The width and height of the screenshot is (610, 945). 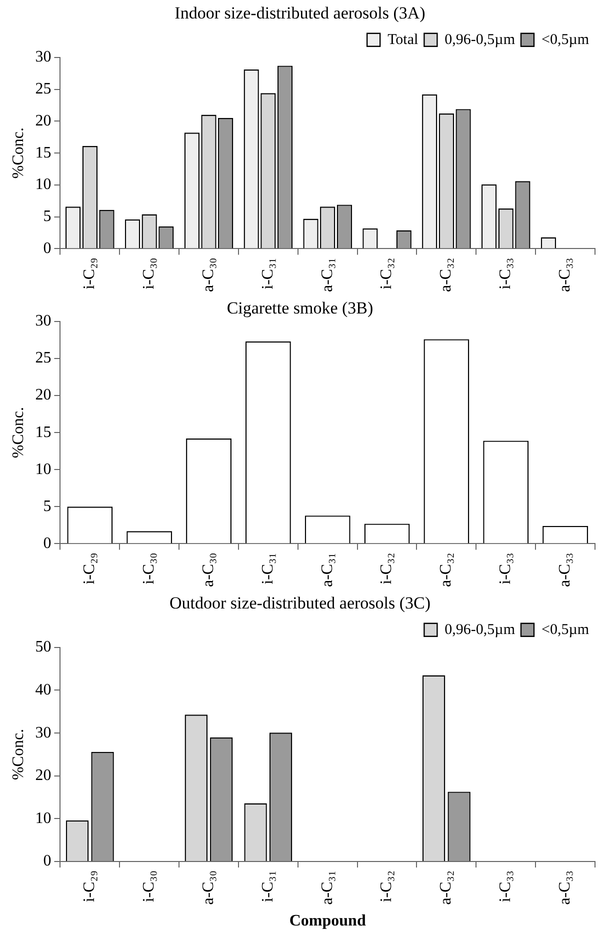 What do you see at coordinates (300, 308) in the screenshot?
I see `chart-title: Cigarette smoke (3B)` at bounding box center [300, 308].